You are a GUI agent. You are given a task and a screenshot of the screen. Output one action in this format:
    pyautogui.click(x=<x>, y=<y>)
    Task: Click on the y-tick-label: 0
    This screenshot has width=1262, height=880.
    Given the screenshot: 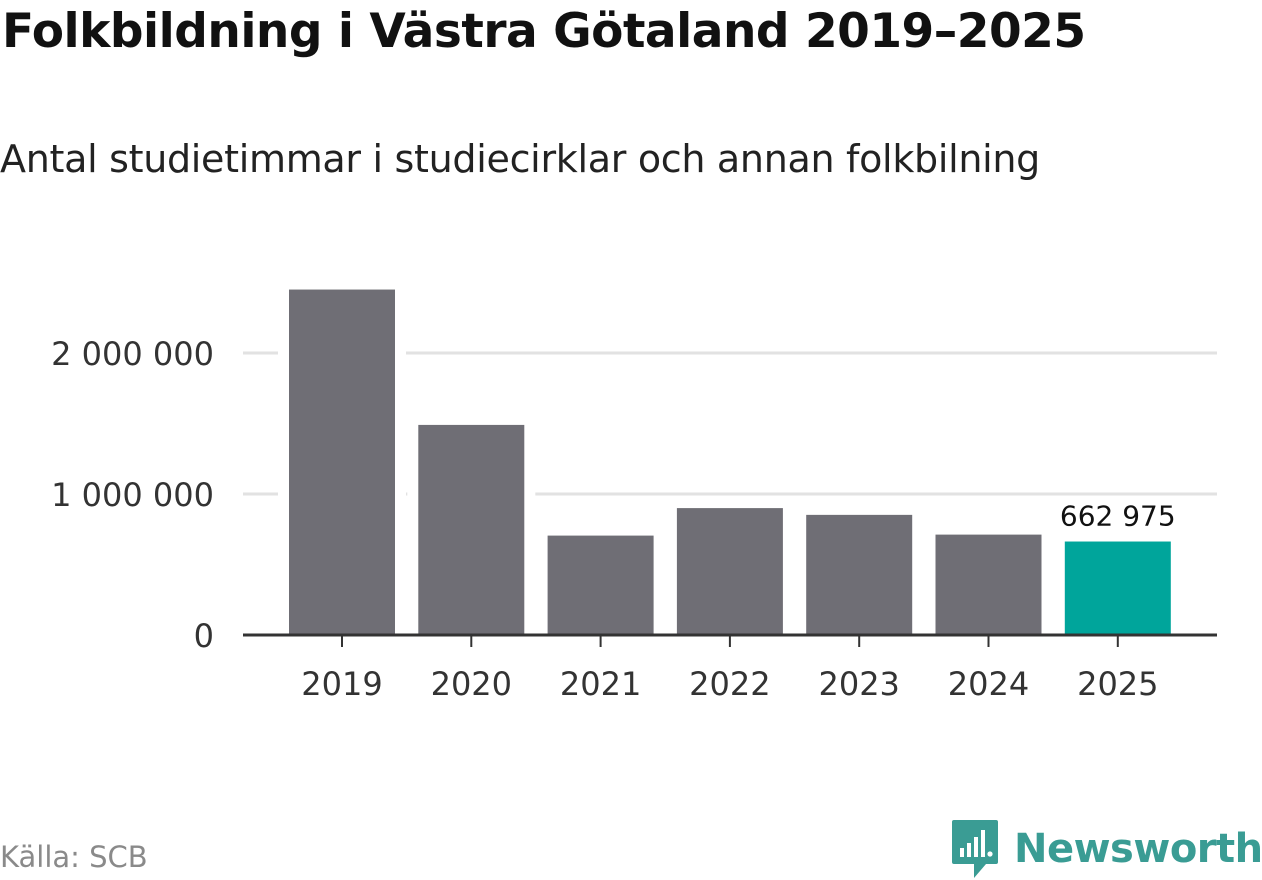 What is the action you would take?
    pyautogui.click(x=204, y=636)
    